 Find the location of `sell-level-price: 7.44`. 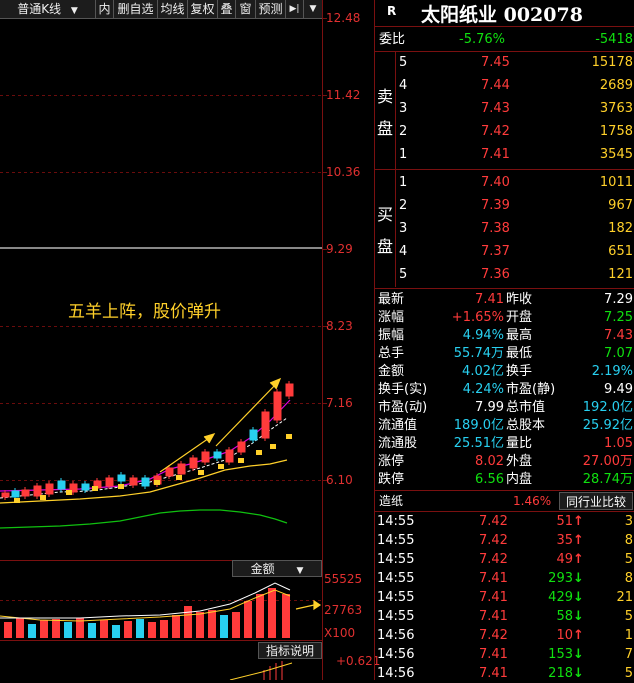

sell-level-price: 7.44 is located at coordinates (495, 85).